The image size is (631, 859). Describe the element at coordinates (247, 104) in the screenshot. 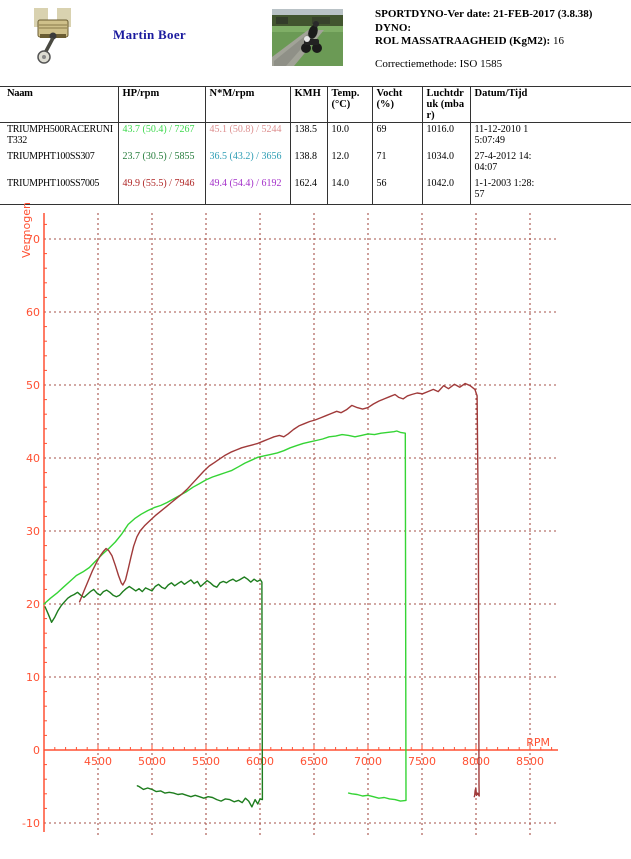

I see `column-header: N*M/rpm` at that location.